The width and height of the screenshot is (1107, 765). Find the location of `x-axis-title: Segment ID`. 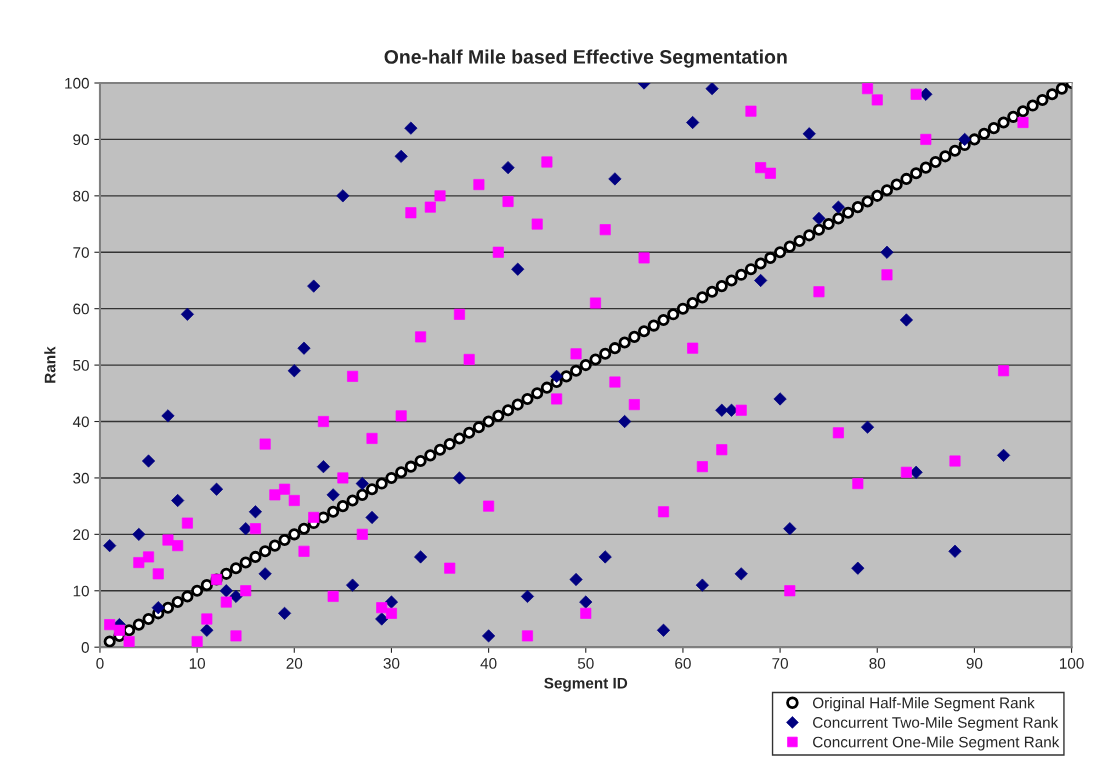

x-axis-title: Segment ID is located at coordinates (586, 684).